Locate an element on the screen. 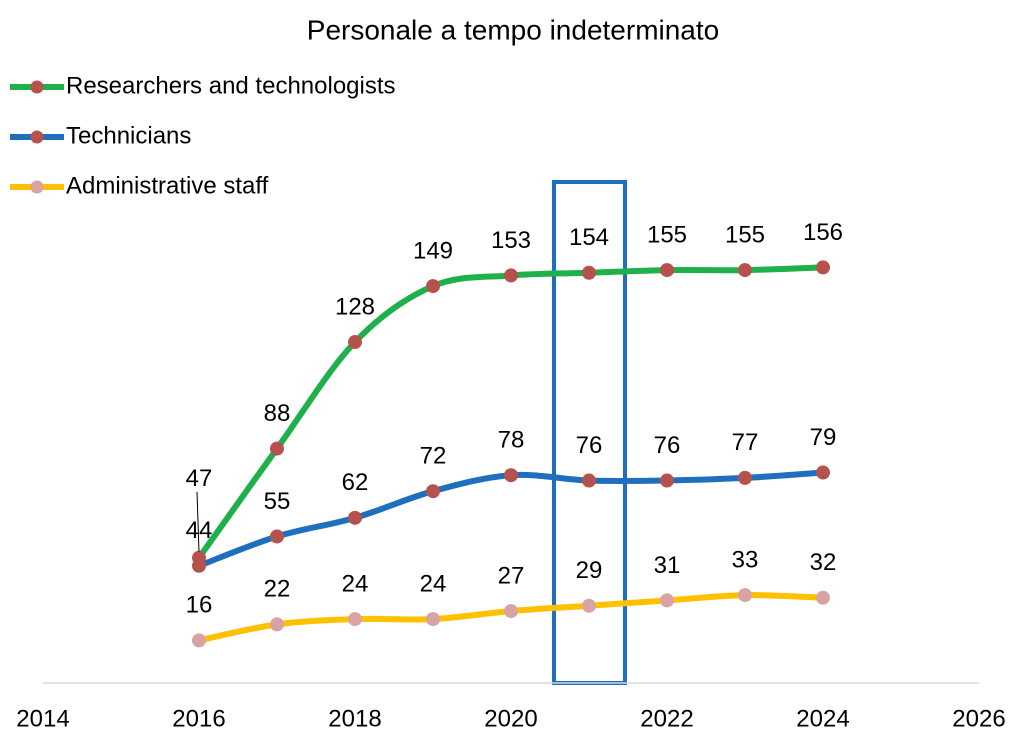 Image resolution: width=1015 pixels, height=738 pixels. data-label: 44 is located at coordinates (199, 530).